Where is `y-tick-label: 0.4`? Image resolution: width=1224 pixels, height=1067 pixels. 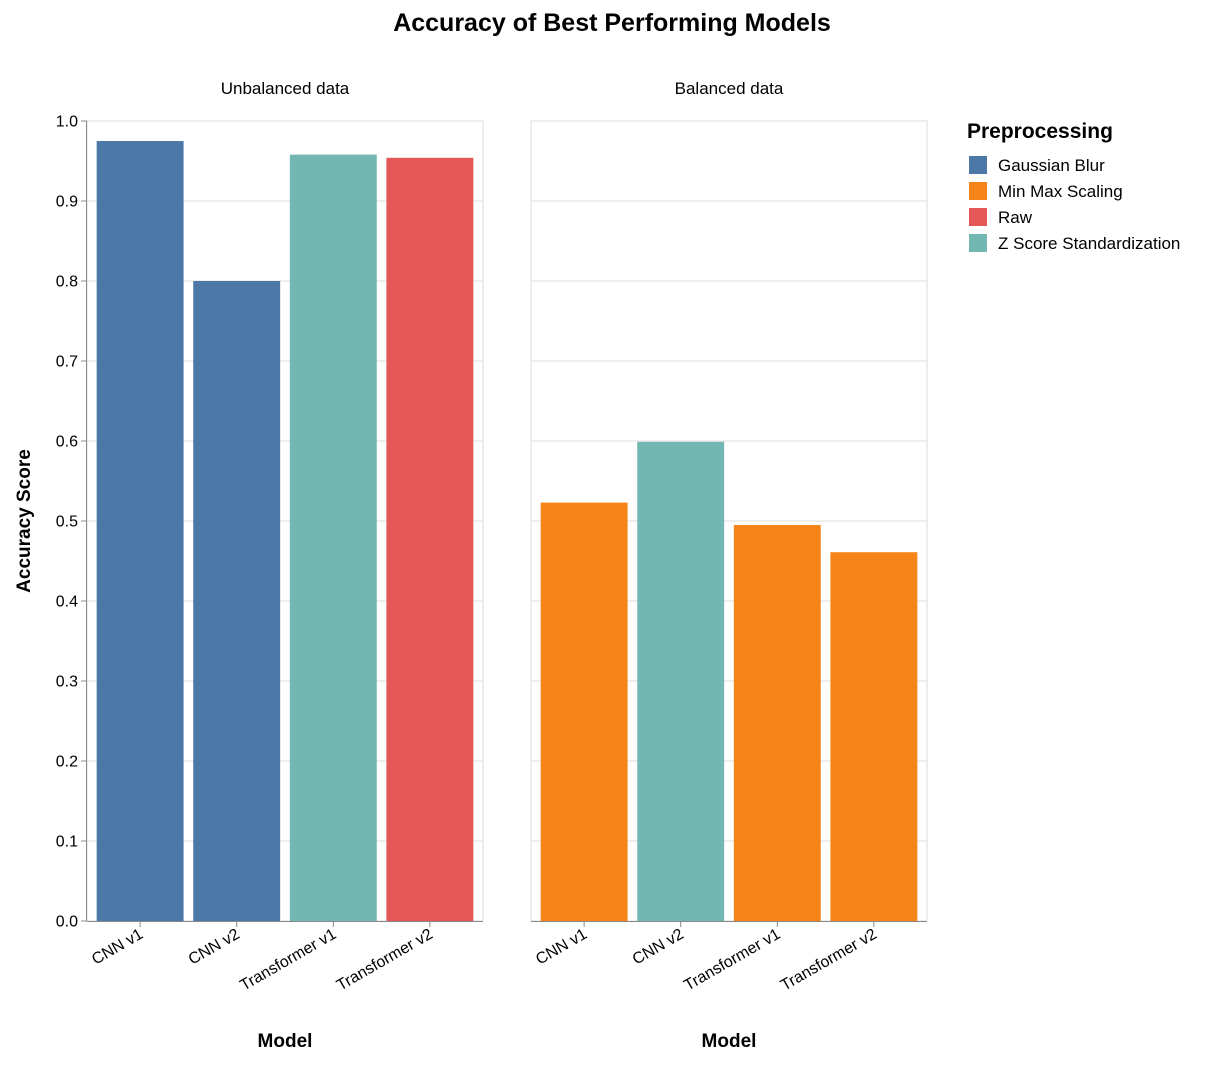
y-tick-label: 0.4 is located at coordinates (67, 602).